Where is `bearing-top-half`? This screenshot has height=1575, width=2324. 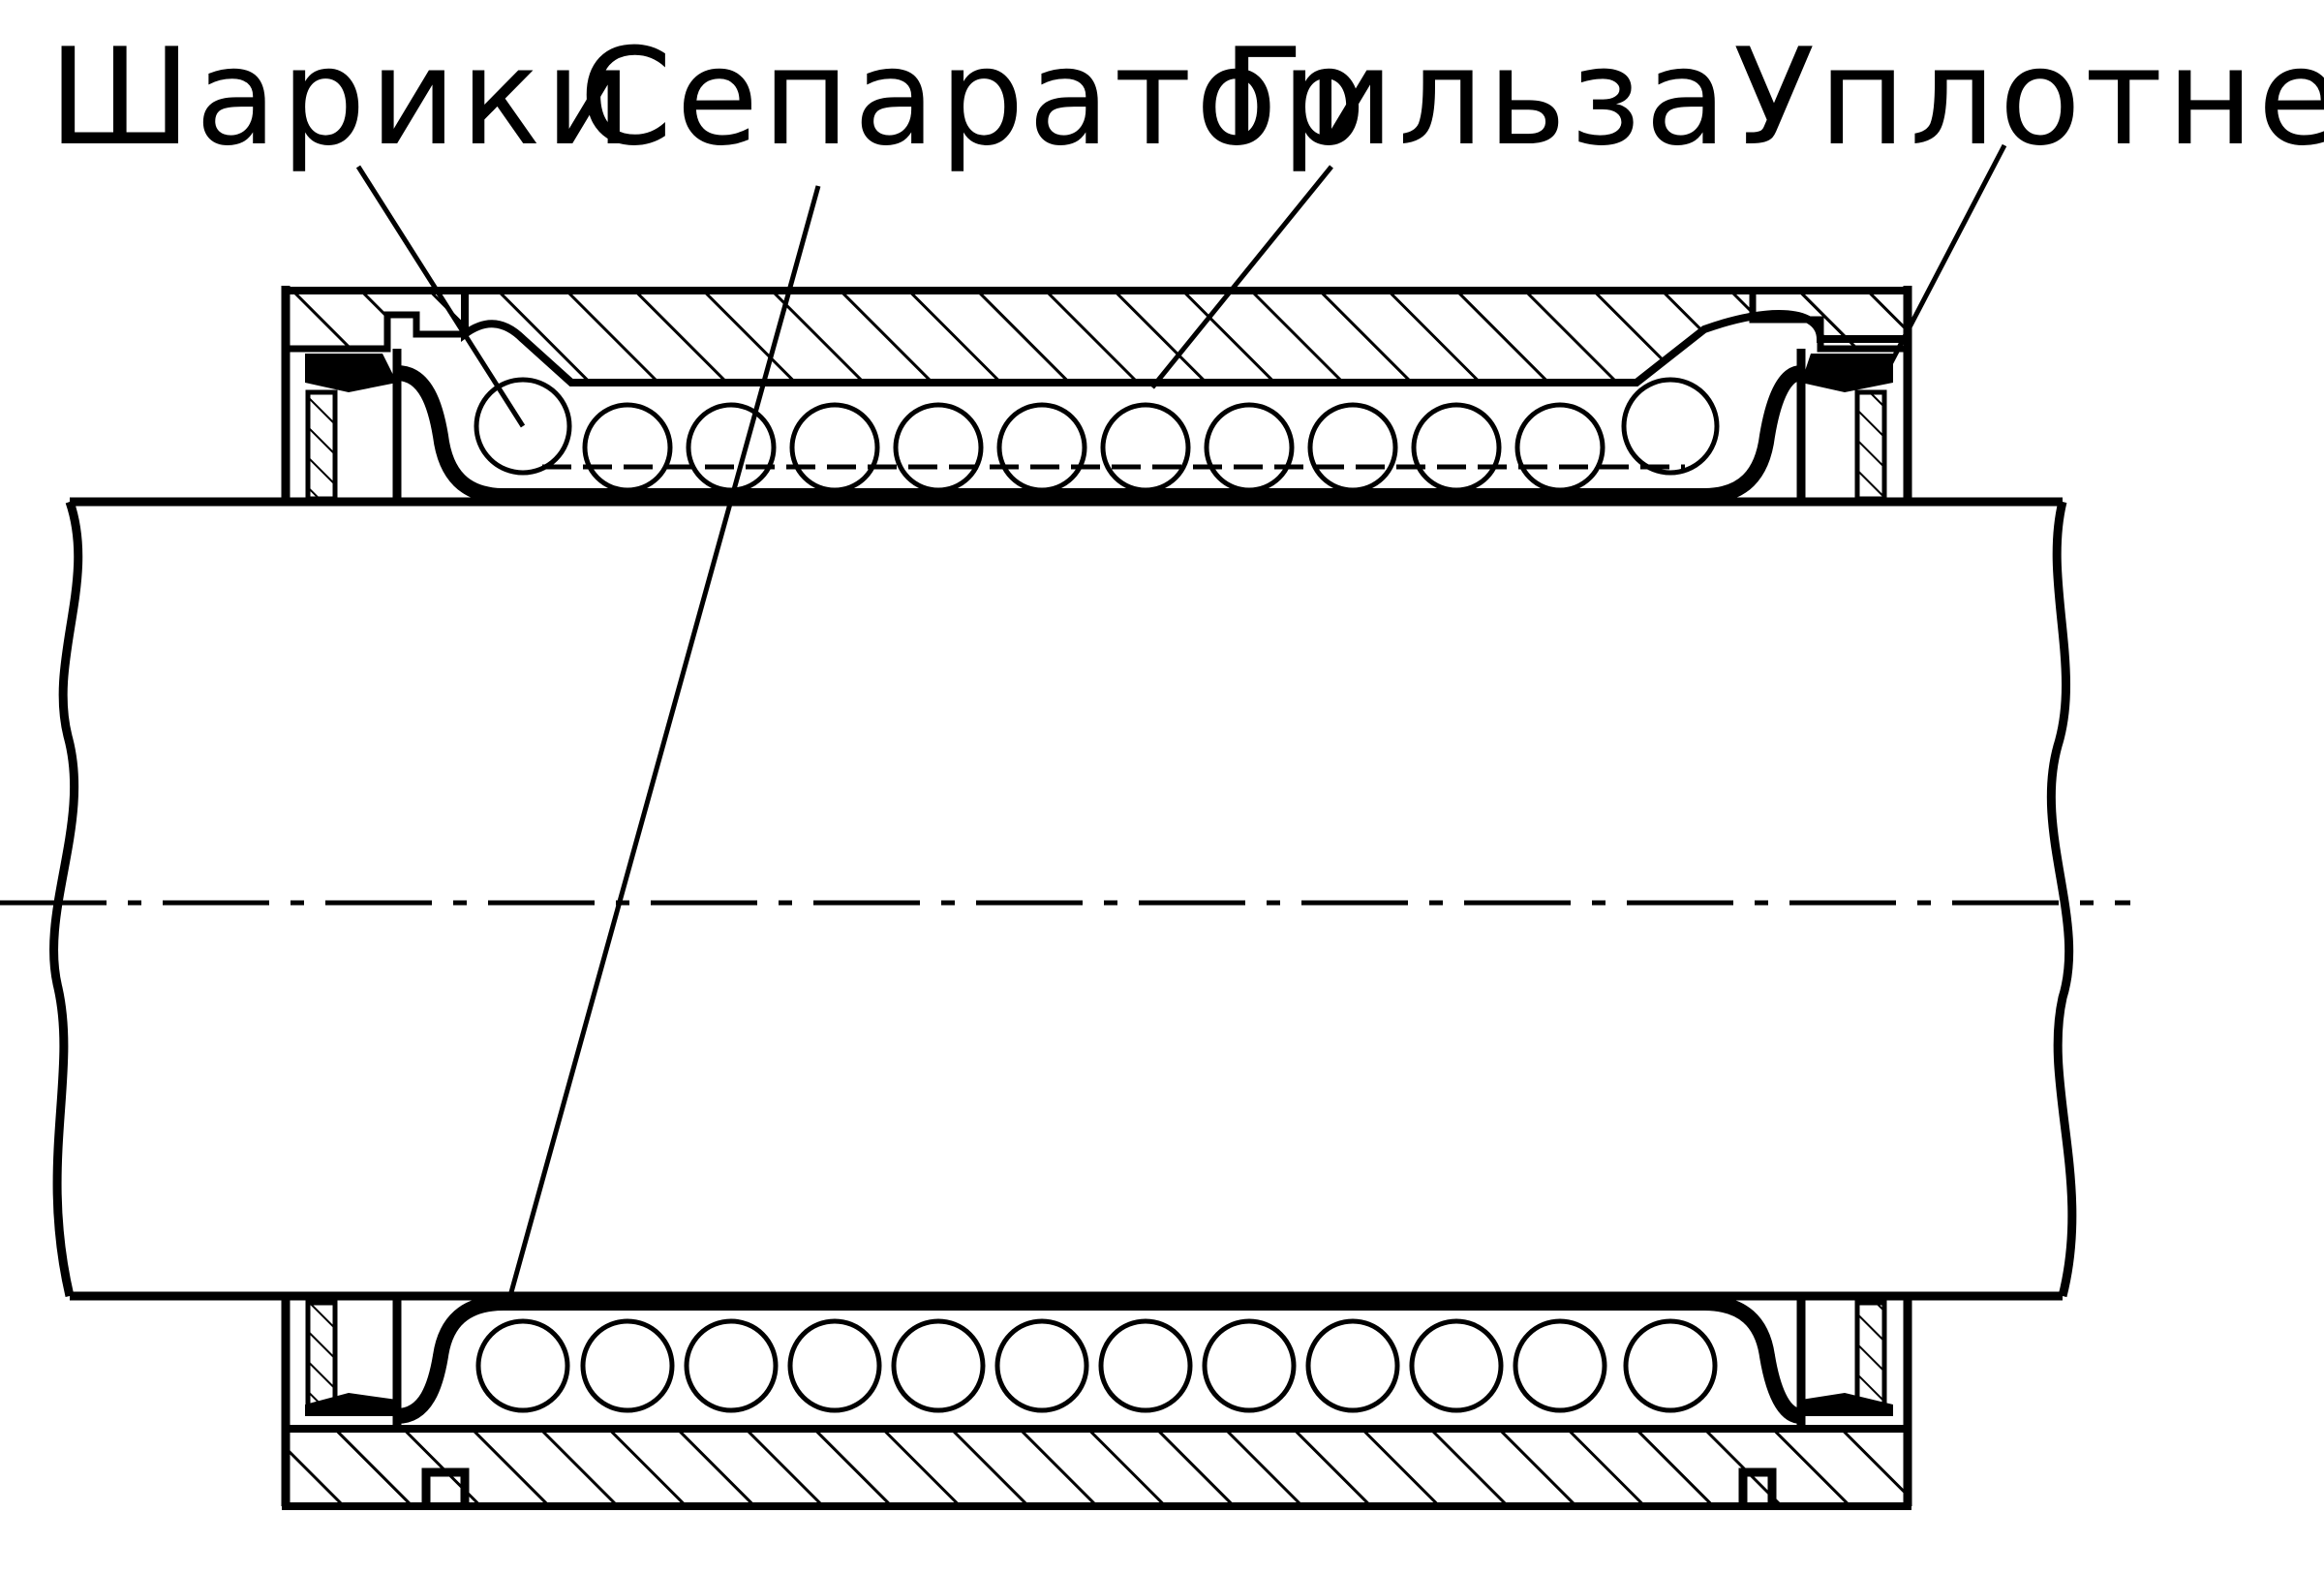
bearing-top-half is located at coordinates (1096, 396).